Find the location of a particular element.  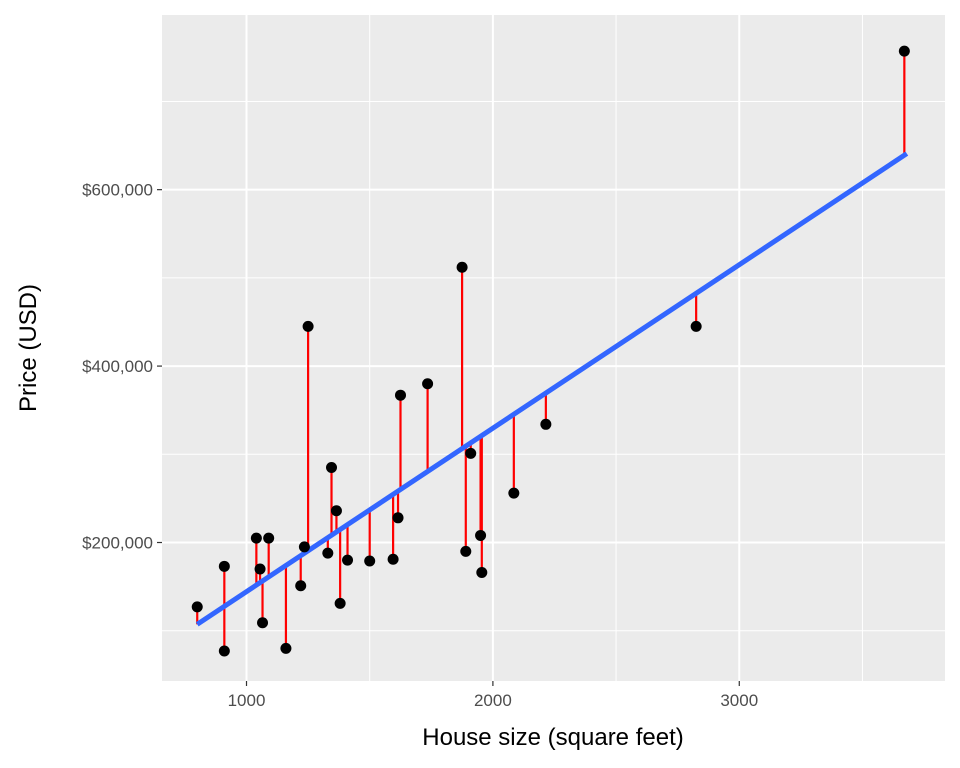

x-tick-label: 3000 is located at coordinates (739, 700).